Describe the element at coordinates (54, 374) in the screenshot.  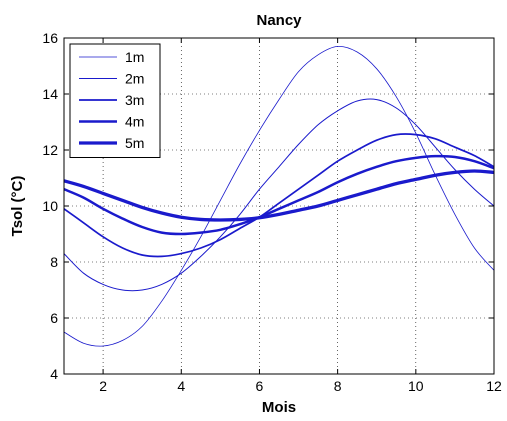
I see `y-tick-label: 4` at that location.